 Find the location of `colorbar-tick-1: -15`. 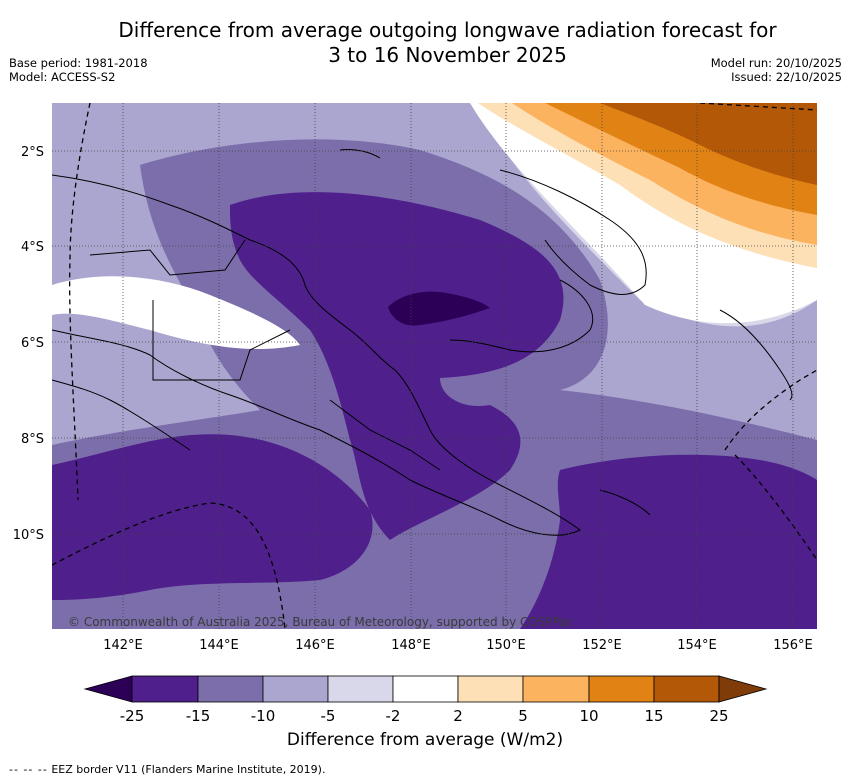

colorbar-tick-1: -15 is located at coordinates (198, 716).